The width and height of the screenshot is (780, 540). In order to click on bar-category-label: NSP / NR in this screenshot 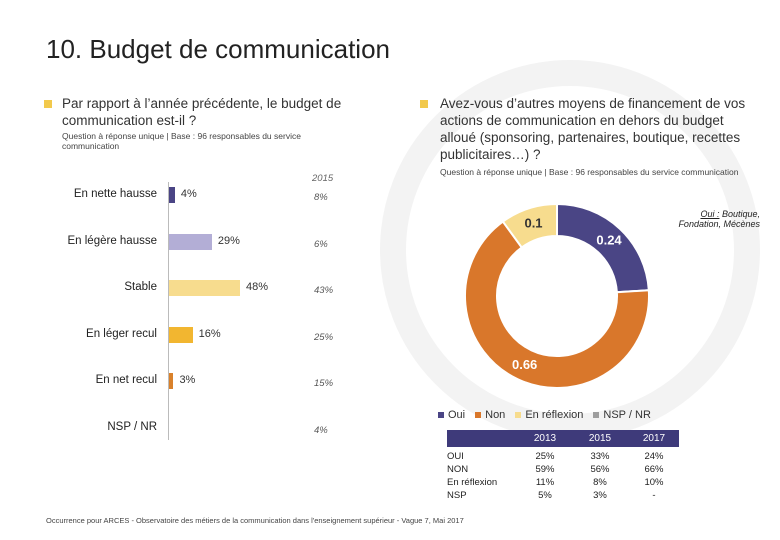, I will do `click(132, 426)`.